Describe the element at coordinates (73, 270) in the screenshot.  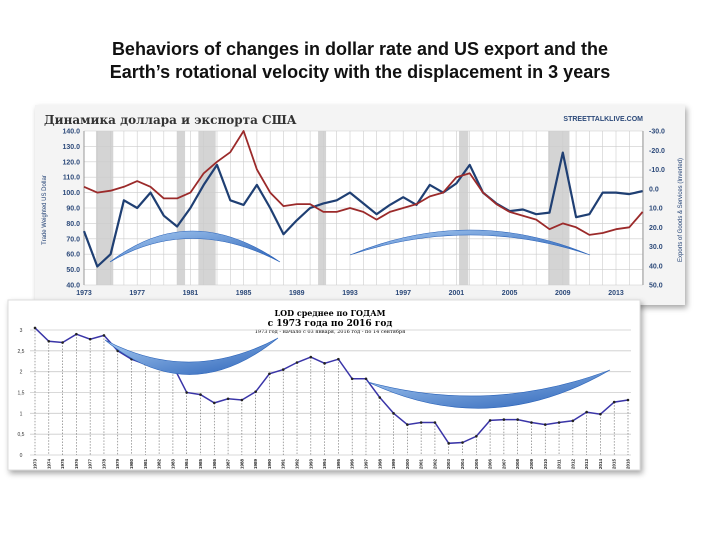
I see `y-tick-label: 50.0` at that location.